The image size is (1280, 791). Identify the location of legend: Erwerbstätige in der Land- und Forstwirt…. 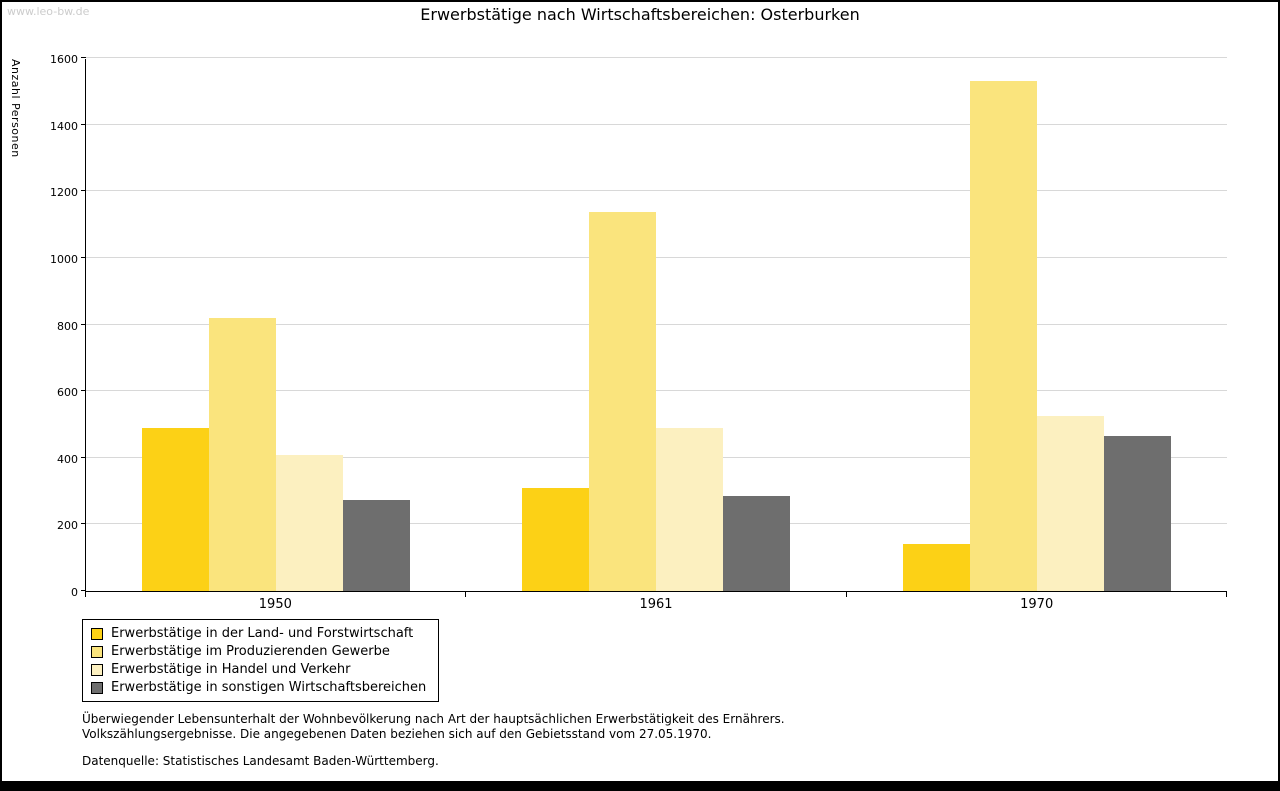
(261, 660).